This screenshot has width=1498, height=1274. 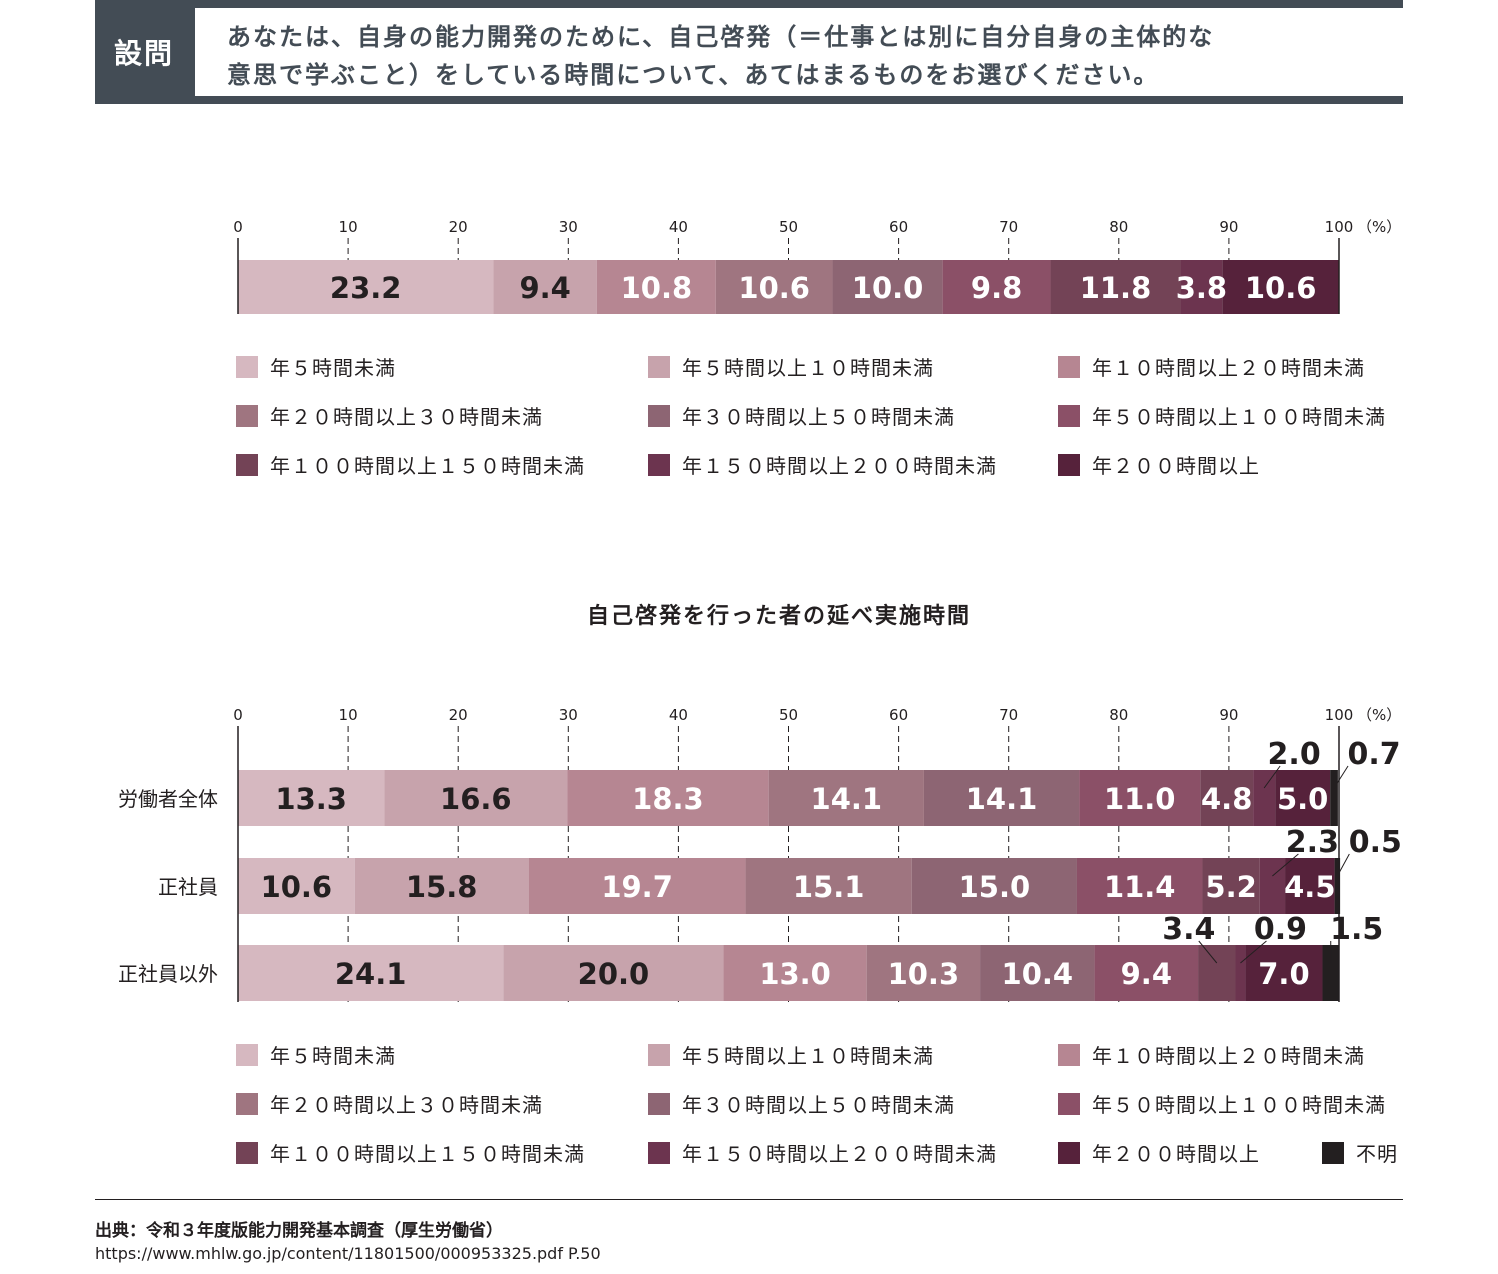 I want to click on value-label: 0.9, so click(x=1280, y=929).